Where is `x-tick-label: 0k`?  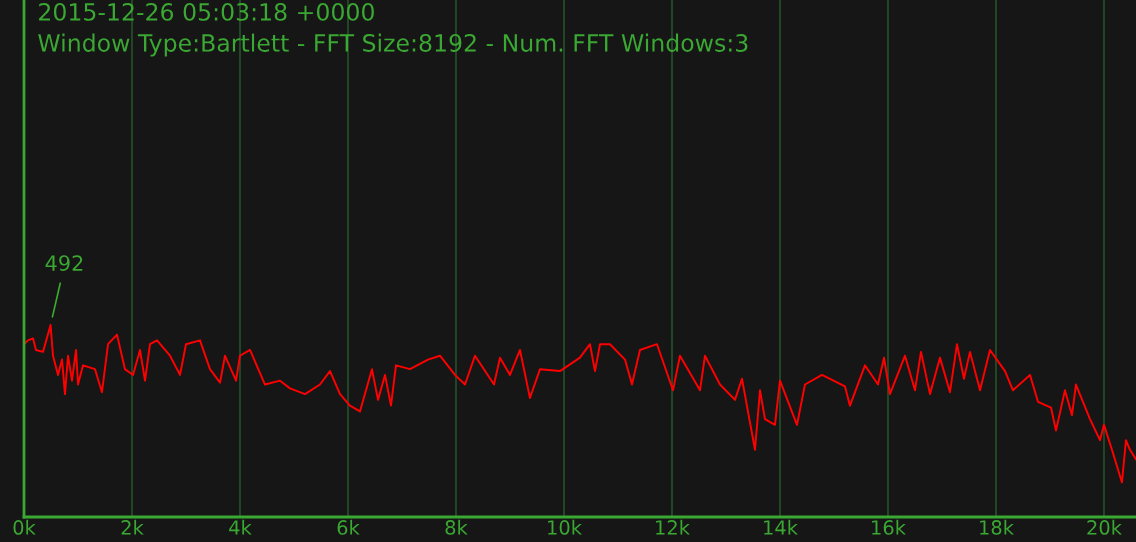
x-tick-label: 0k is located at coordinates (24, 527).